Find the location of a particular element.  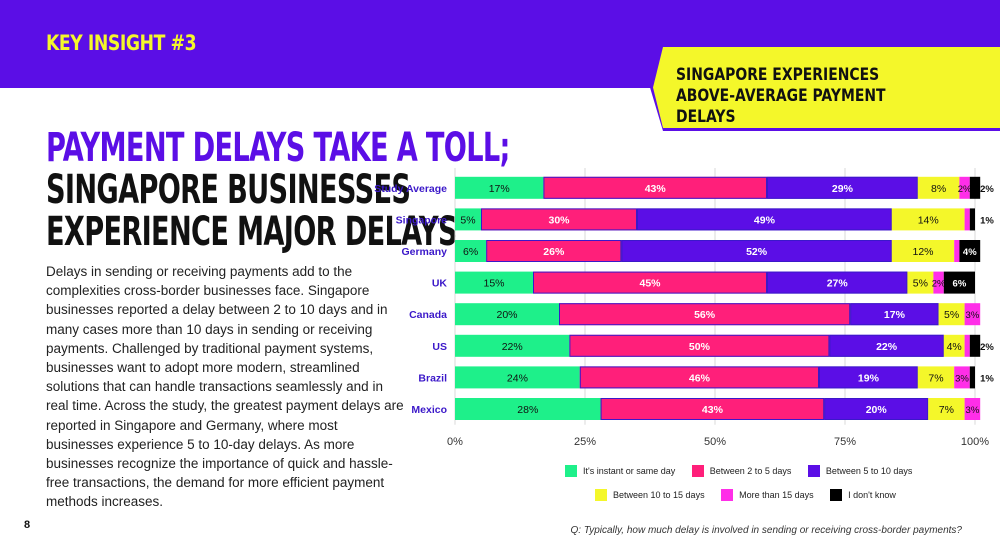

x-tick-label: 50% is located at coordinates (715, 442).